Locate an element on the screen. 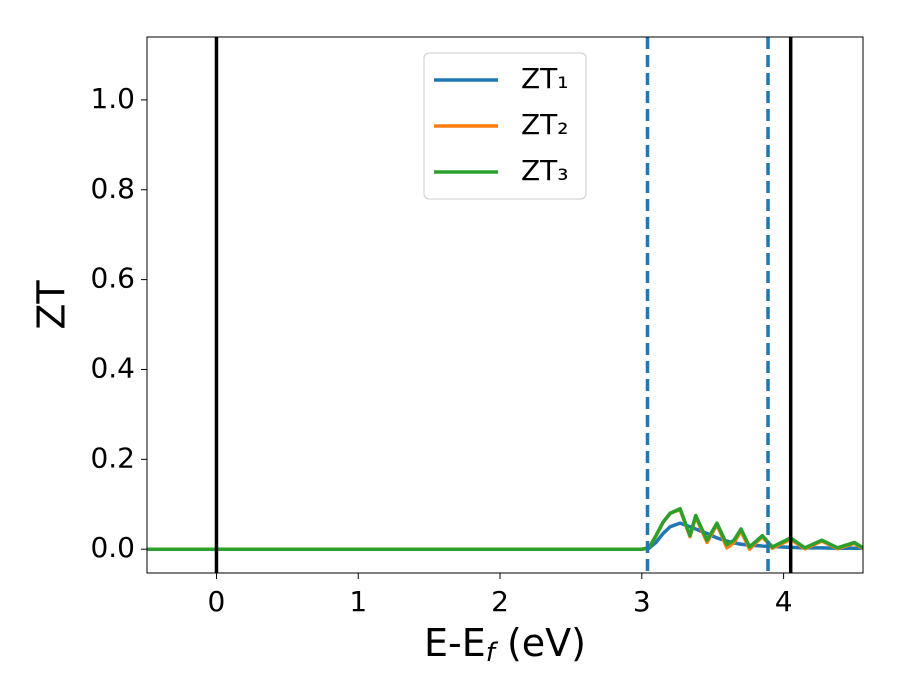  x-tick-label: 2 is located at coordinates (500, 601).